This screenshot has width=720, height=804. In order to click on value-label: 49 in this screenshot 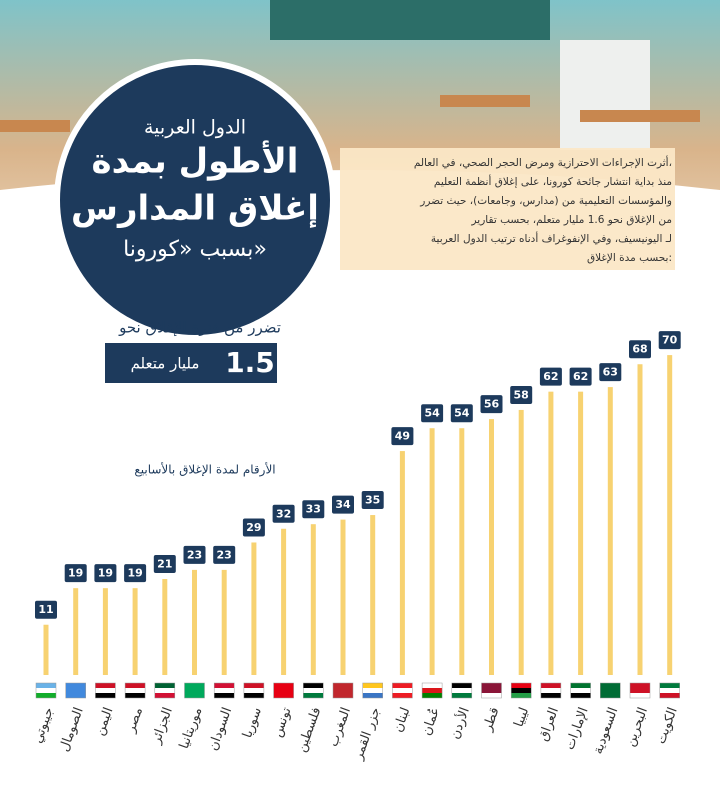, I will do `click(402, 436)`.